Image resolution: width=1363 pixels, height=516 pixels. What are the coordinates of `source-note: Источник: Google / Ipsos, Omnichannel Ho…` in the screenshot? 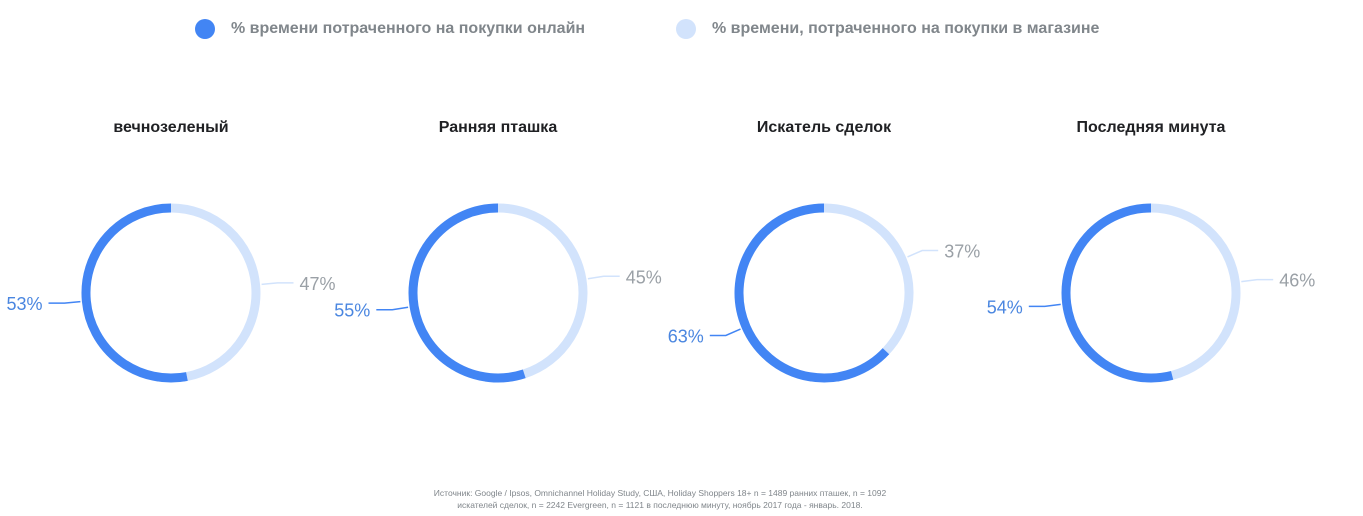 It's located at (660, 499).